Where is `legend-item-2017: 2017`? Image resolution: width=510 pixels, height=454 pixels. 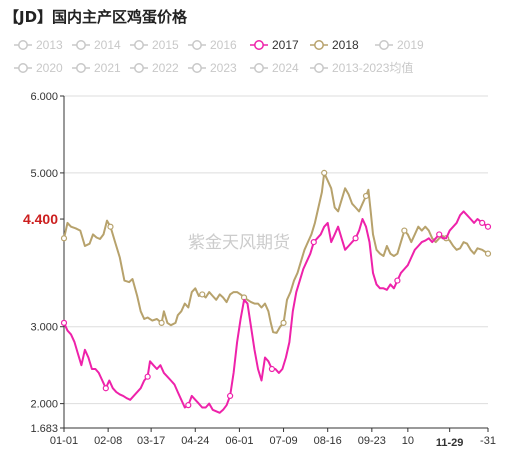 legend-item-2017: 2017 is located at coordinates (274, 45).